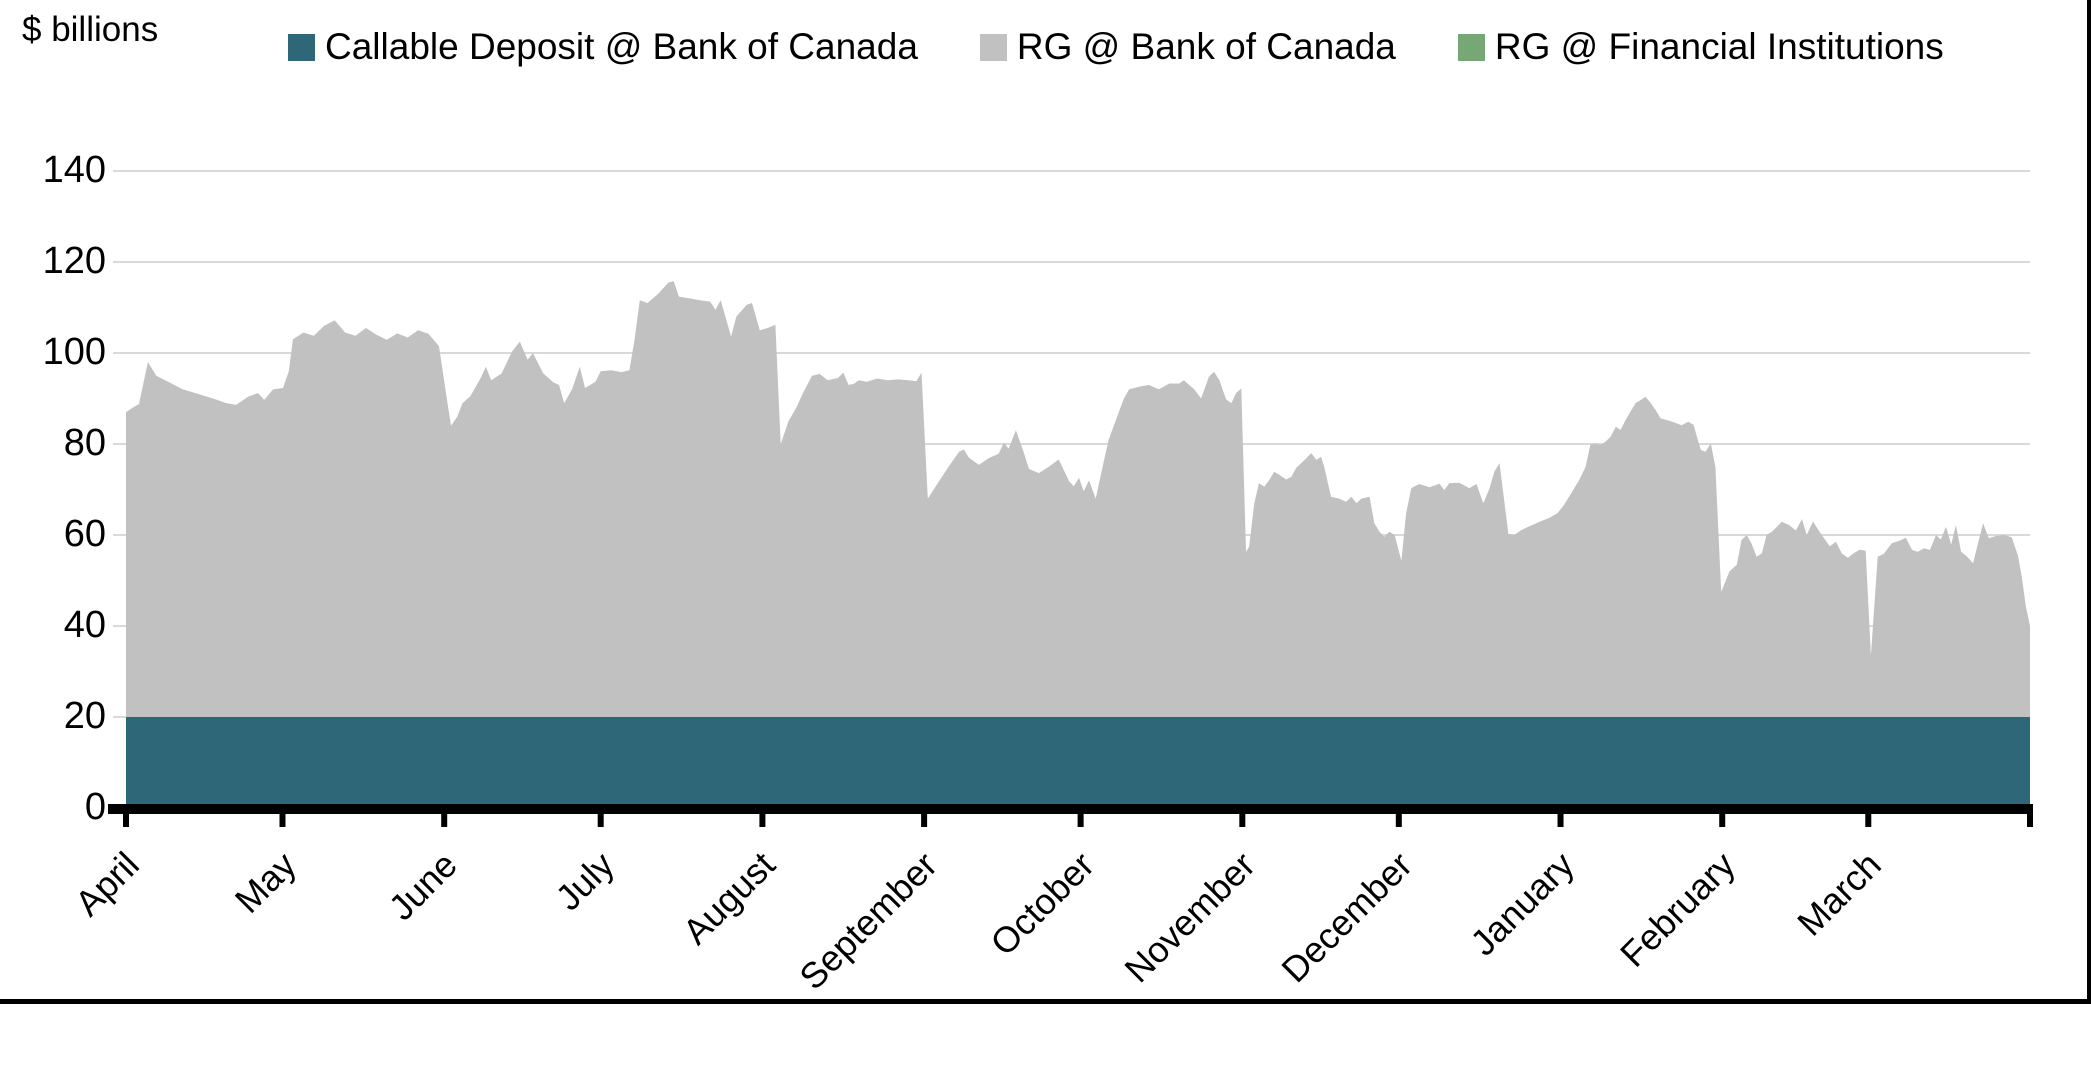  Describe the element at coordinates (1078, 762) in the screenshot. I see `area-callable-deposit` at that location.